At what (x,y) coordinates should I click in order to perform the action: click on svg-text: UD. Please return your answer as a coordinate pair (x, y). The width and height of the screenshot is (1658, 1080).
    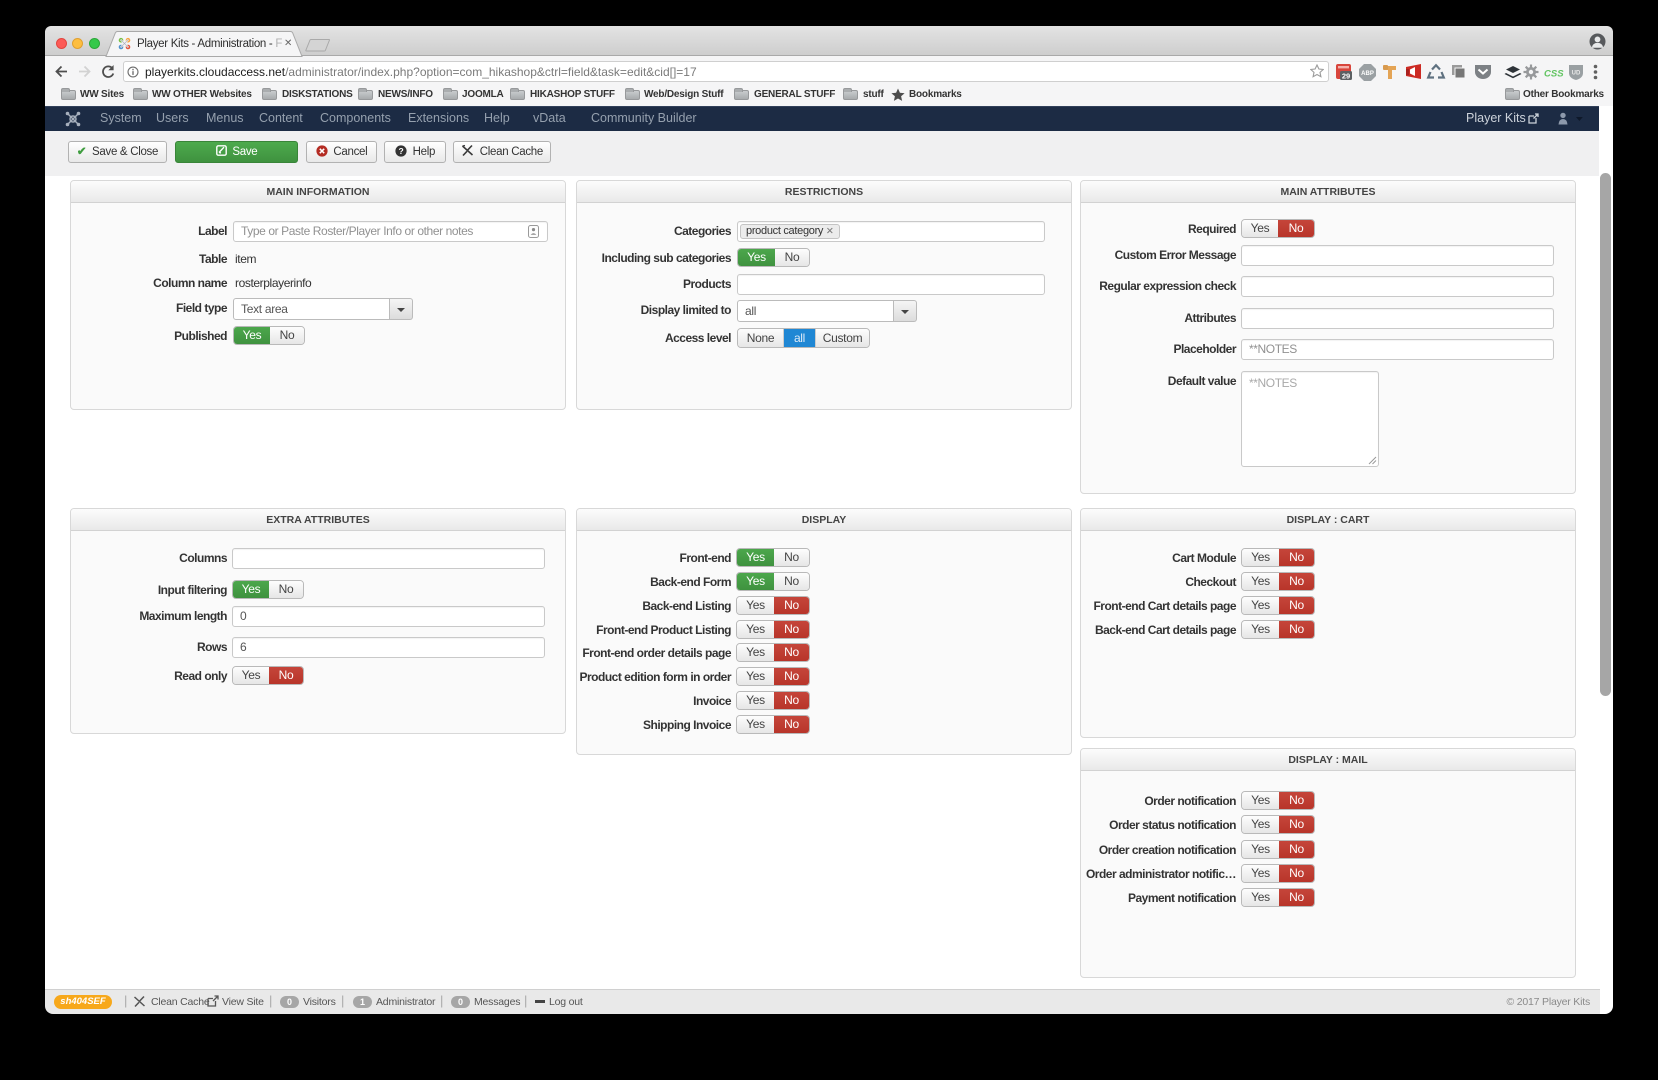
    Looking at the image, I should click on (1576, 74).